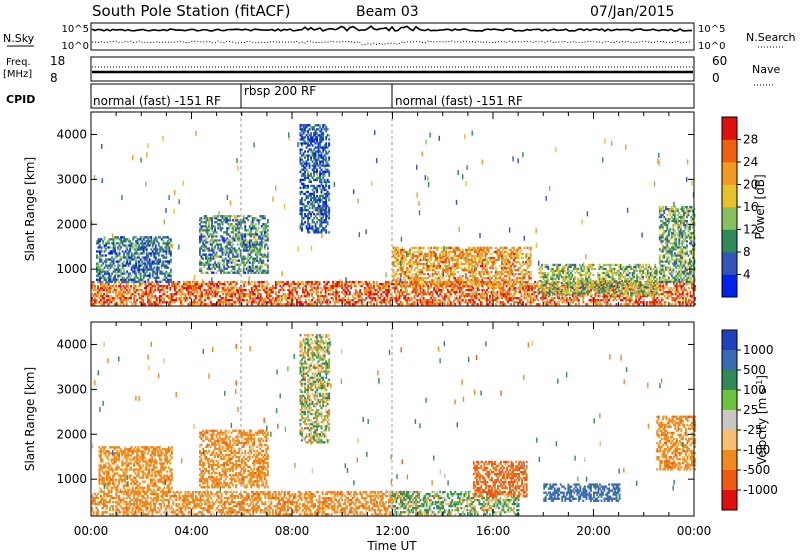 This screenshot has height=554, width=800. What do you see at coordinates (719, 61) in the screenshot?
I see `nave-tick-top: 60` at bounding box center [719, 61].